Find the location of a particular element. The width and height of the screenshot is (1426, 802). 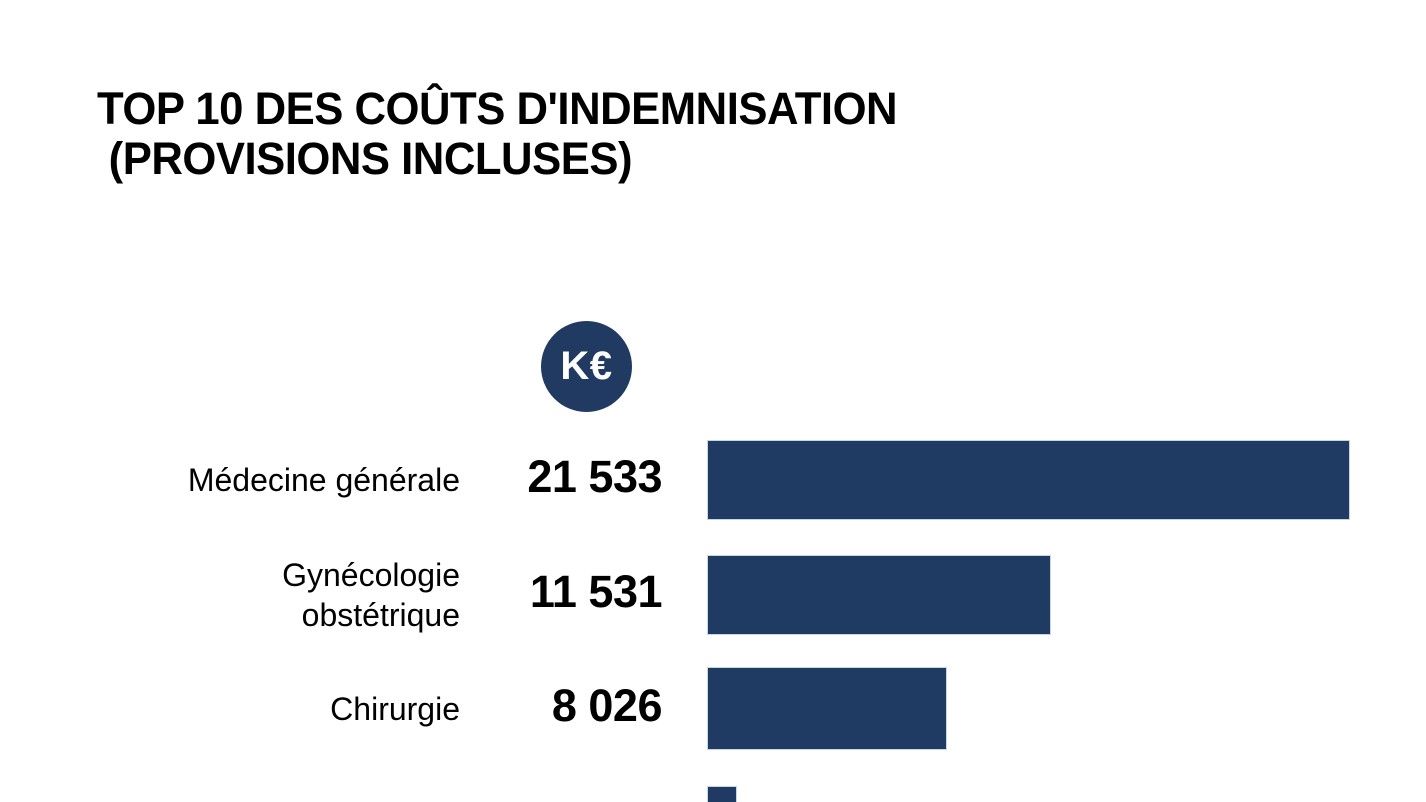

category-label: Gynécologie obstétrique is located at coordinates (371, 595).